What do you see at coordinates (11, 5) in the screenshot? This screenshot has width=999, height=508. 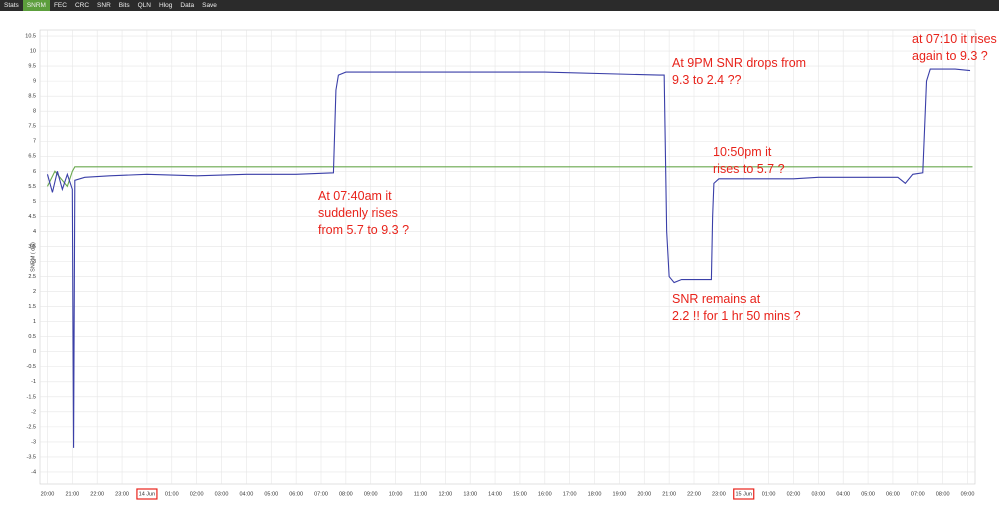 I see `tab: Stats` at bounding box center [11, 5].